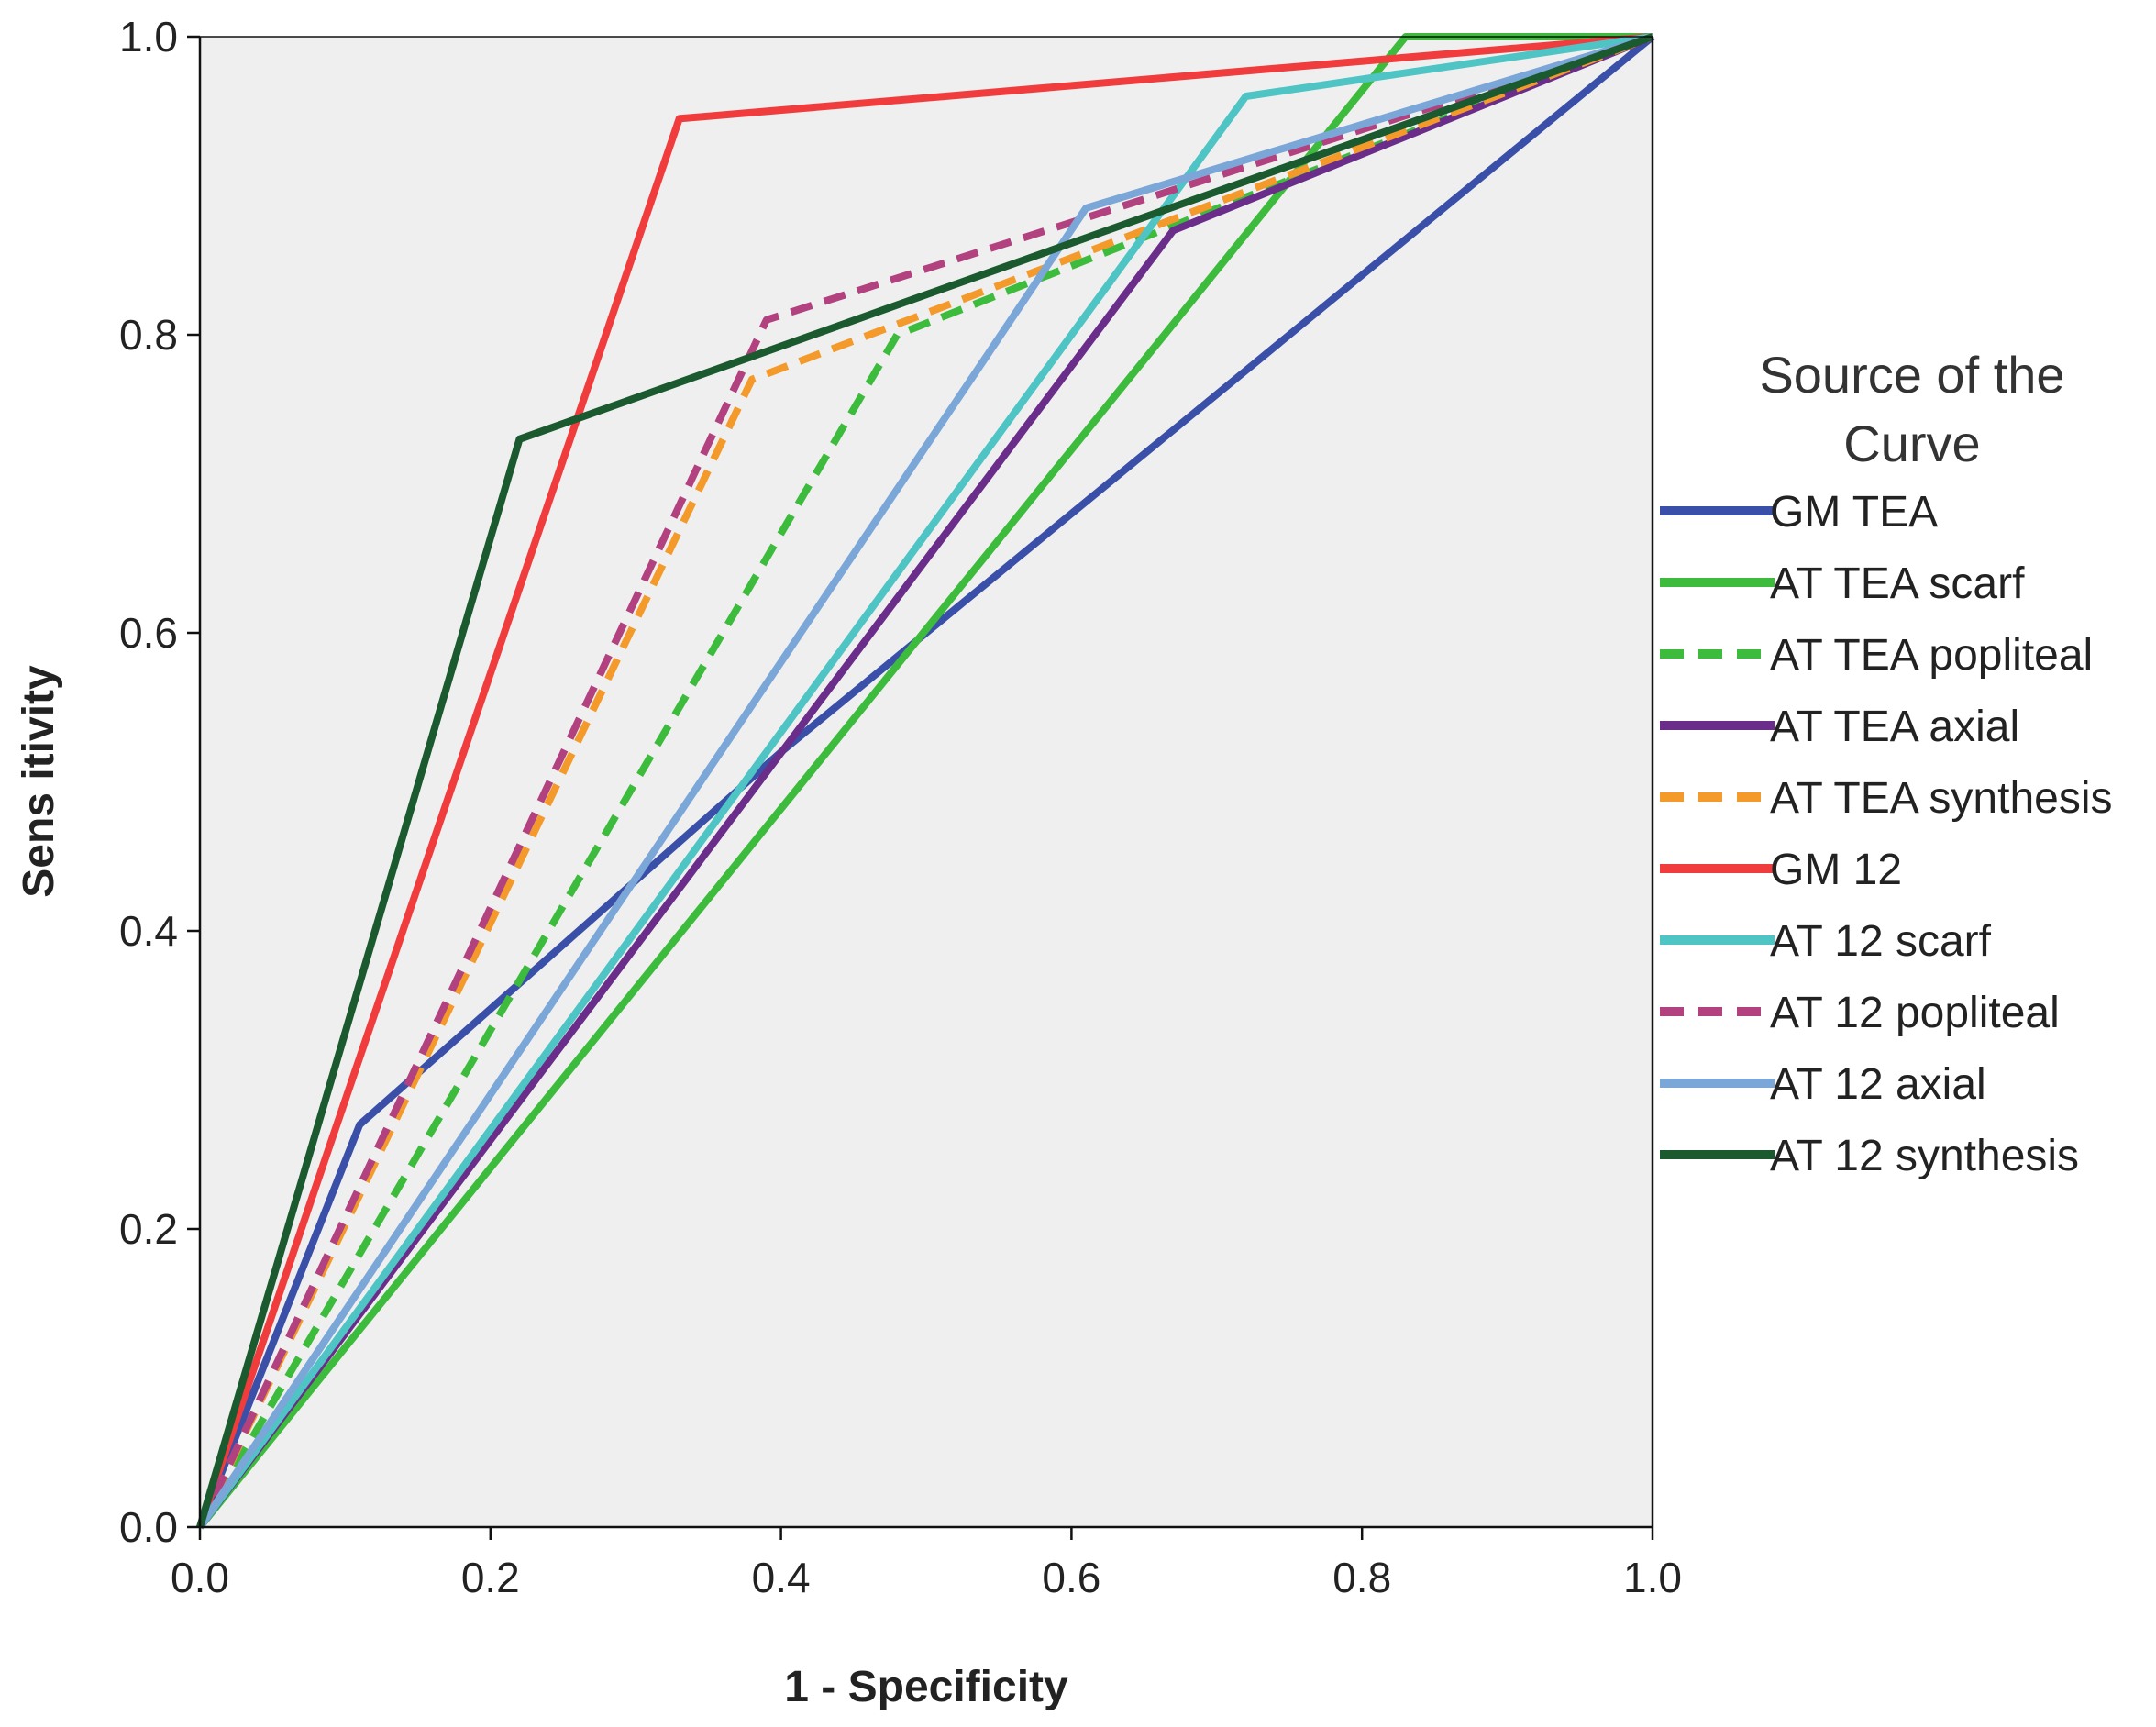  What do you see at coordinates (1894, 727) in the screenshot?
I see `legend-label-3: AT TEA axial` at bounding box center [1894, 727].